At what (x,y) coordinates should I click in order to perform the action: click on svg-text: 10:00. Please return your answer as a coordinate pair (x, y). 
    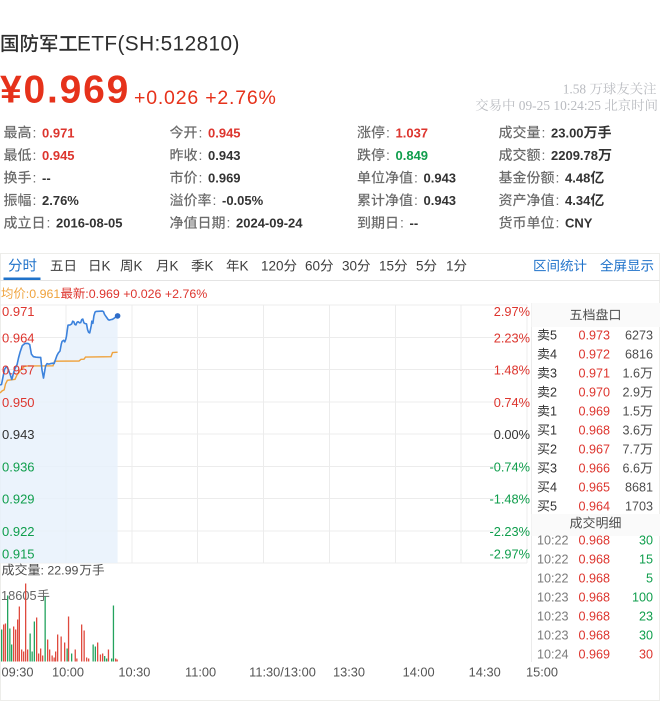
    Looking at the image, I should click on (68, 672).